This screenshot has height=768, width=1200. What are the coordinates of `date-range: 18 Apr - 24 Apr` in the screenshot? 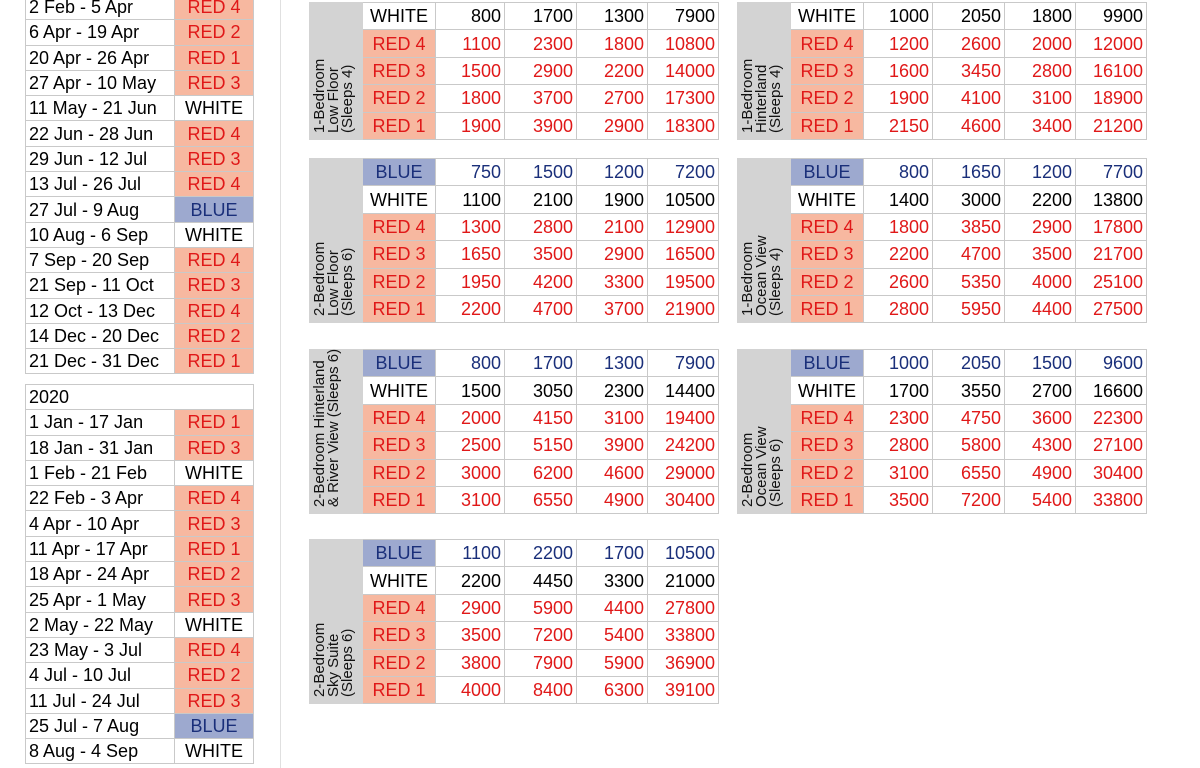 It's located at (100, 574).